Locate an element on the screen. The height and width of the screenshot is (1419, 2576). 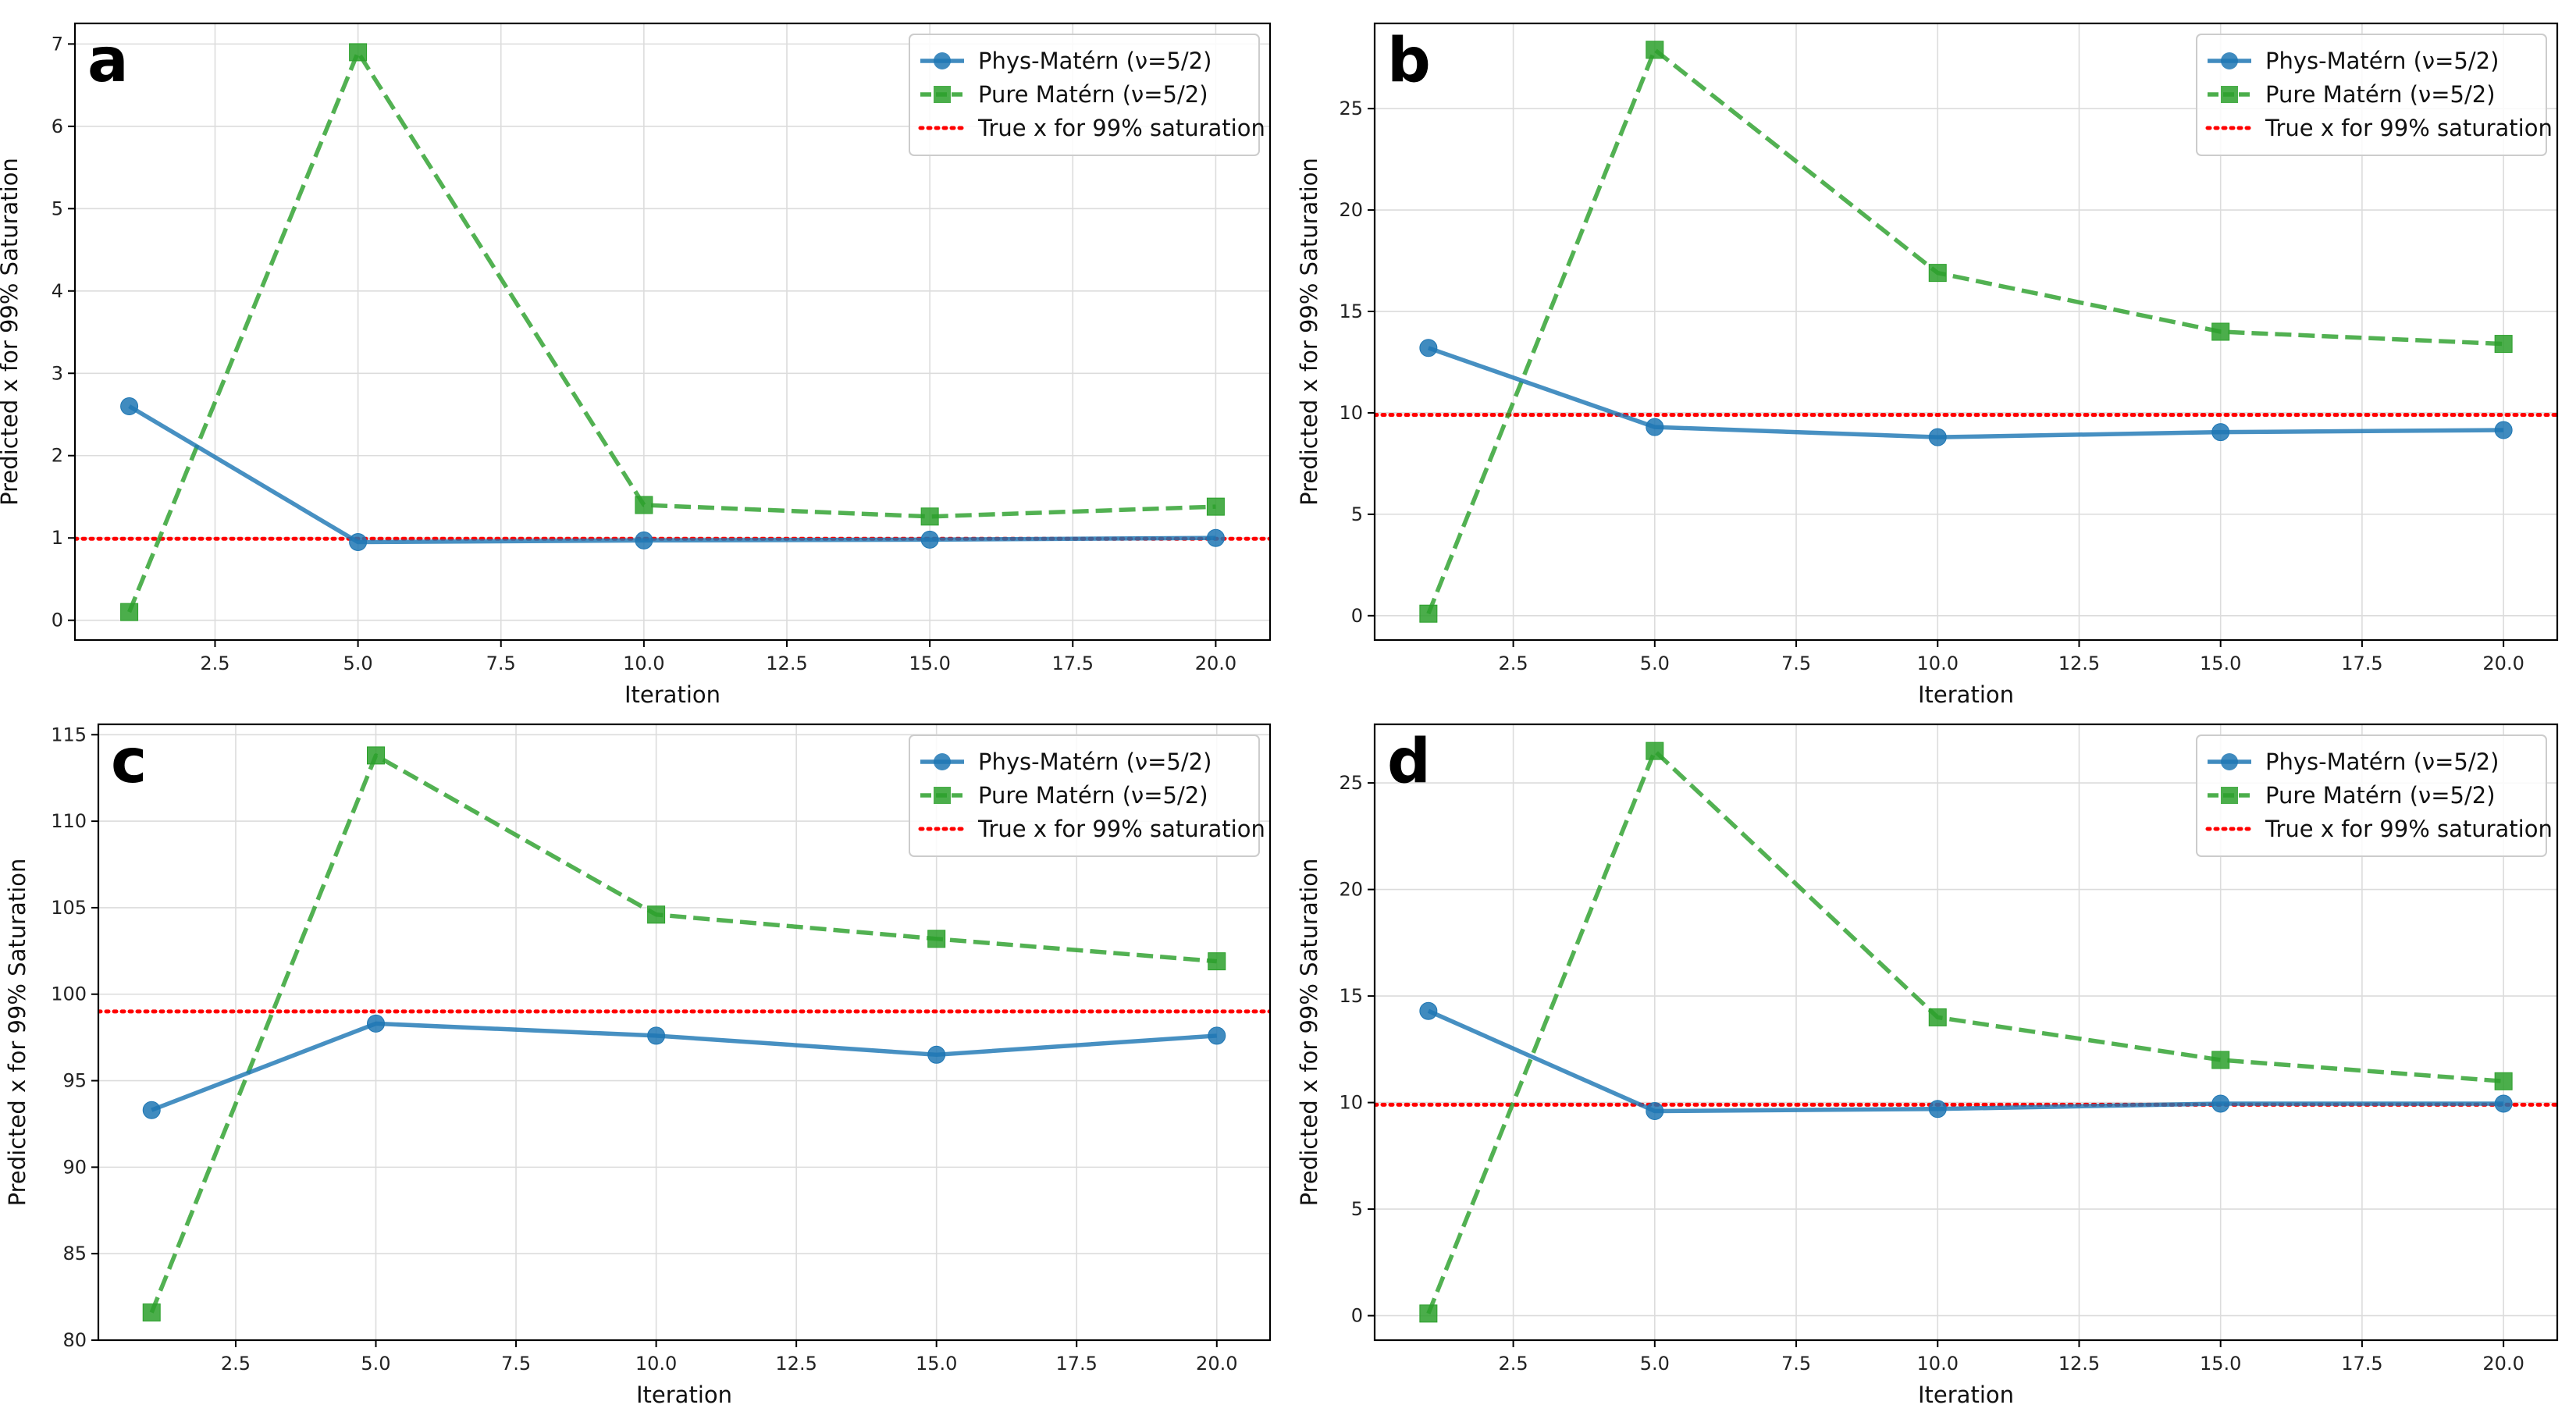
y-tick-label: 110 is located at coordinates (69, 821).